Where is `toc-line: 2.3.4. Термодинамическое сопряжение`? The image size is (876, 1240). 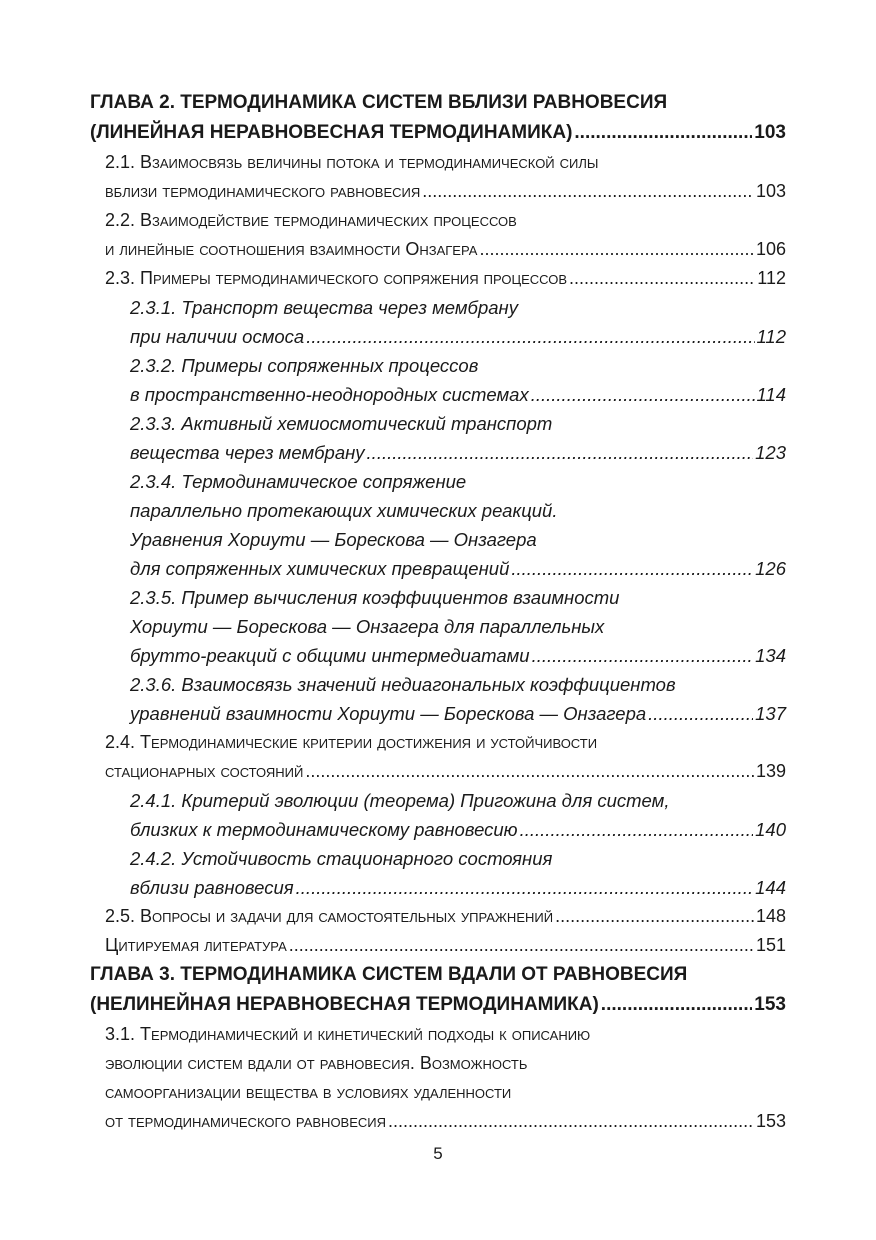
toc-line: 2.3.4. Термодинамическое сопряжение is located at coordinates (458, 481).